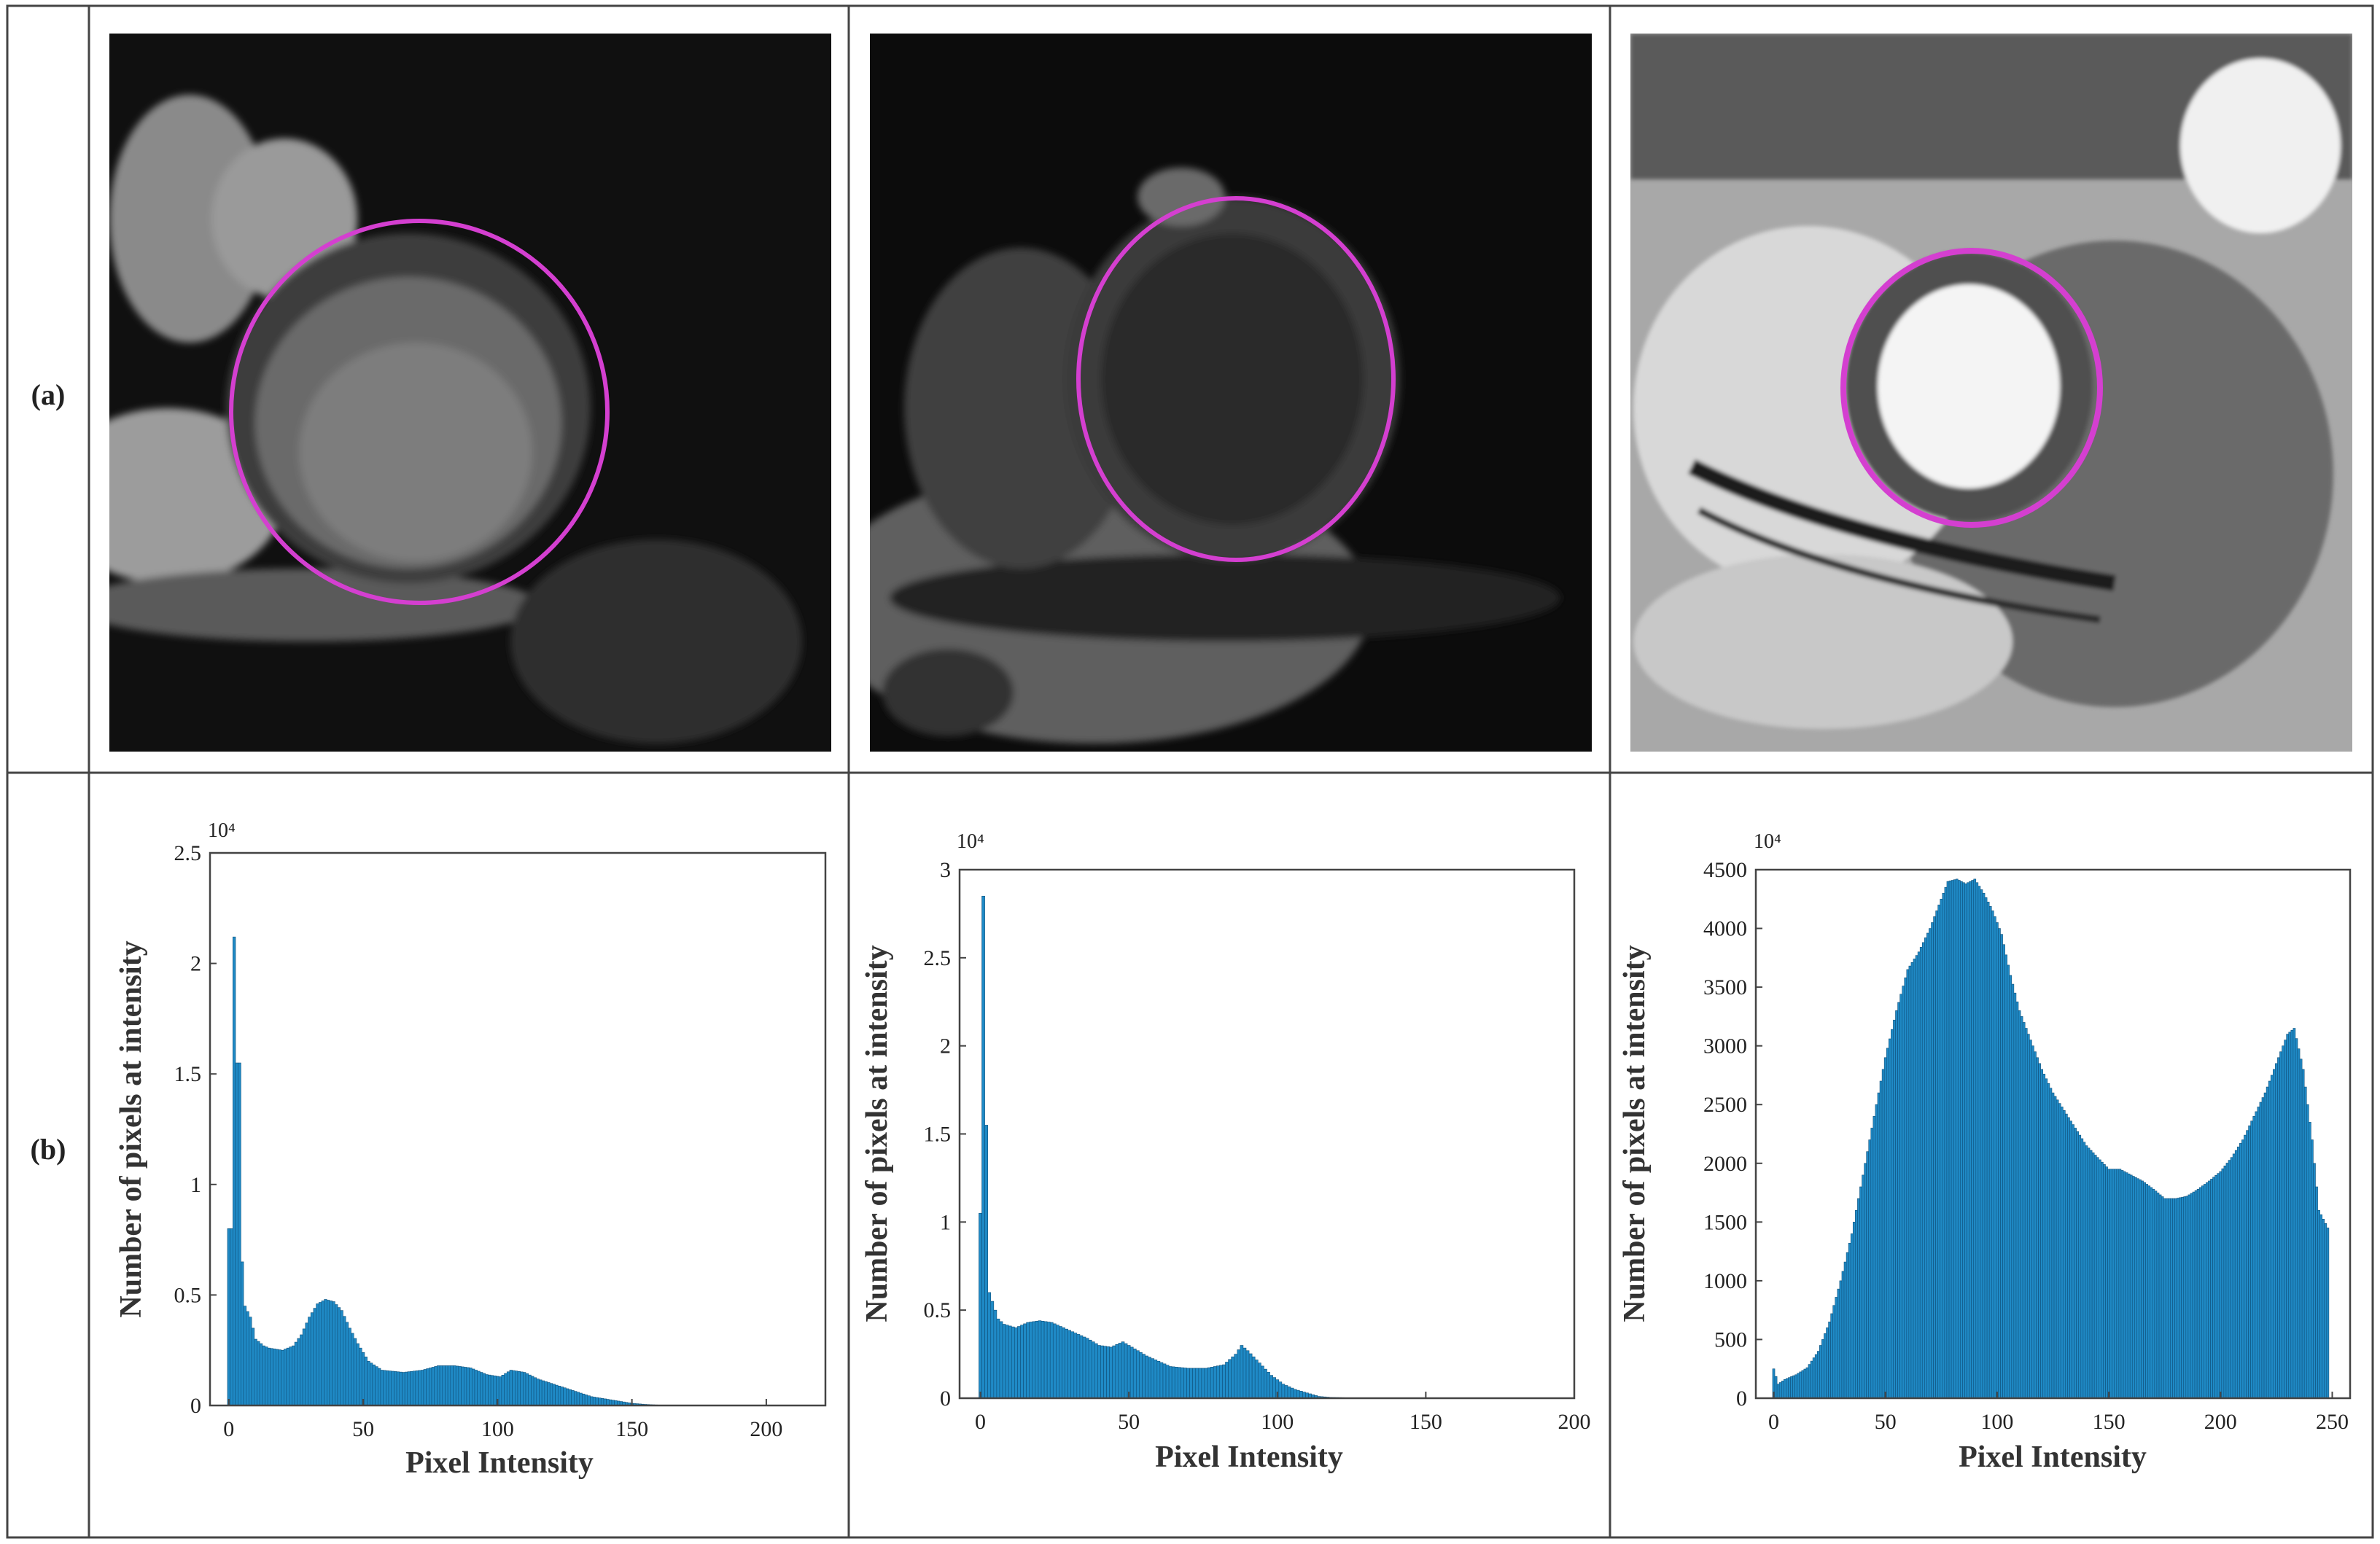  I want to click on y-tick-label: 500, so click(1730, 1339).